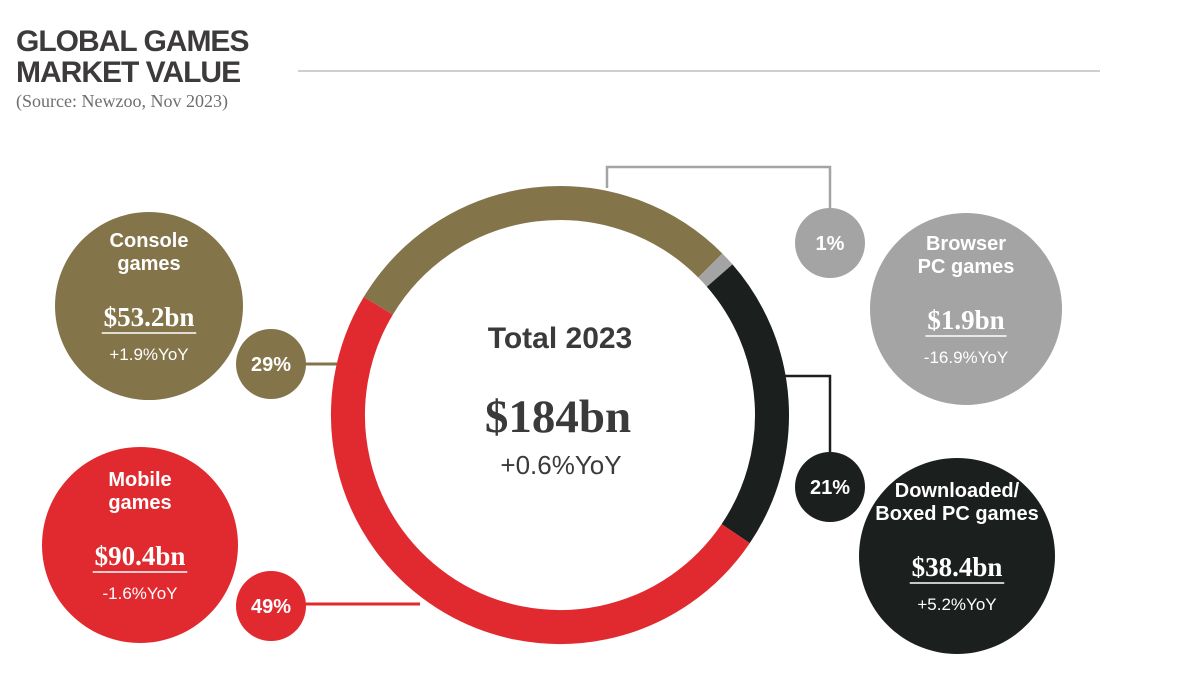 This screenshot has height=692, width=1200. I want to click on title-divider, so click(699, 71).